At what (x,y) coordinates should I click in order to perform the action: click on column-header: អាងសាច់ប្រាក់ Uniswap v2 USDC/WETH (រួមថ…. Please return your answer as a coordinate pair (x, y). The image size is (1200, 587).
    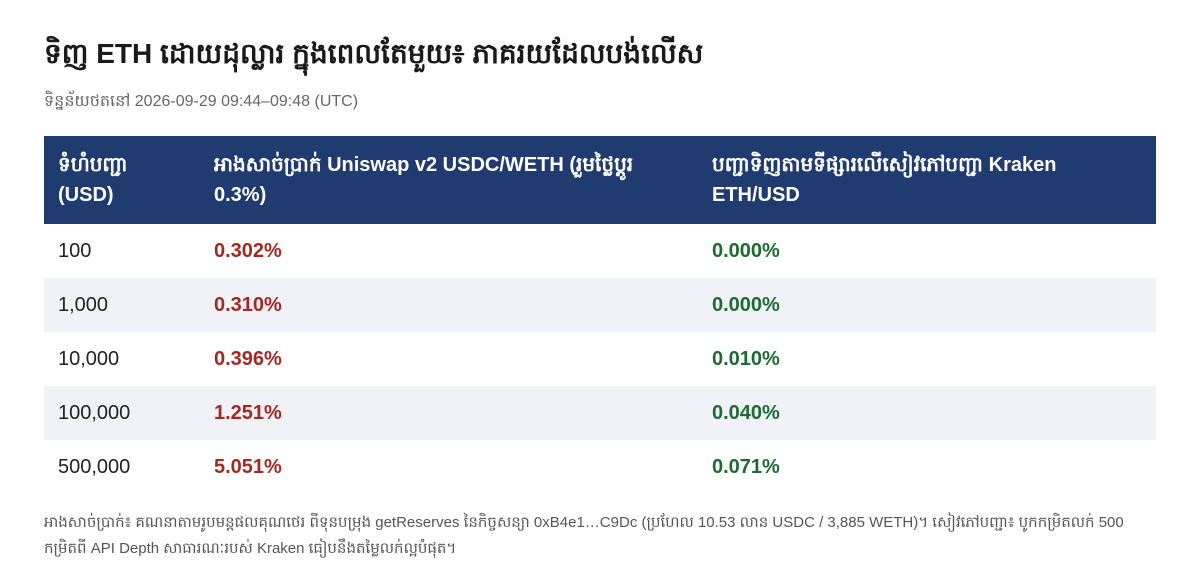
    Looking at the image, I should click on (449, 180).